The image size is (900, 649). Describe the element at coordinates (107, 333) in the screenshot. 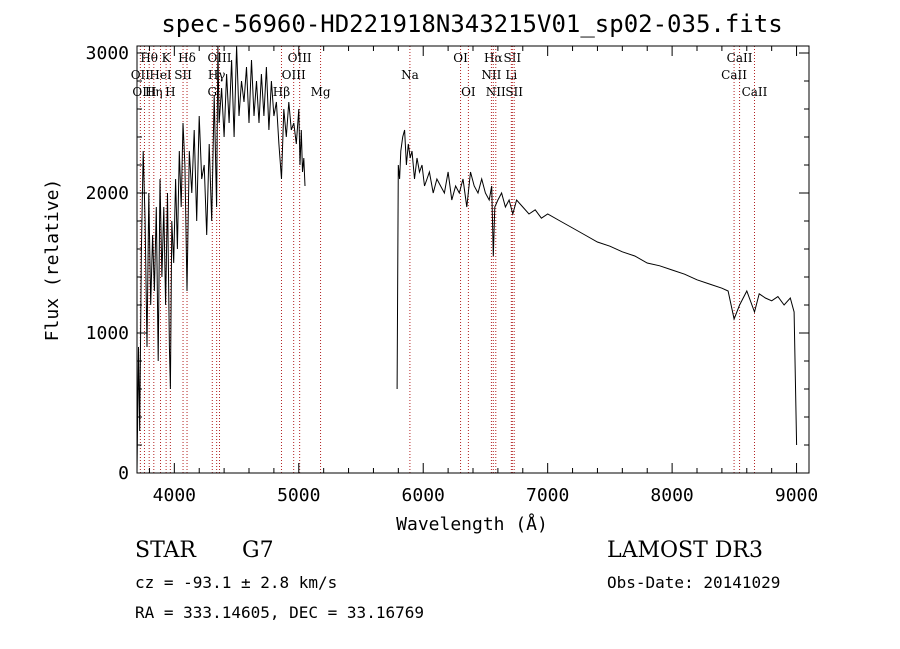

I see `y-tick-label: 1000` at that location.